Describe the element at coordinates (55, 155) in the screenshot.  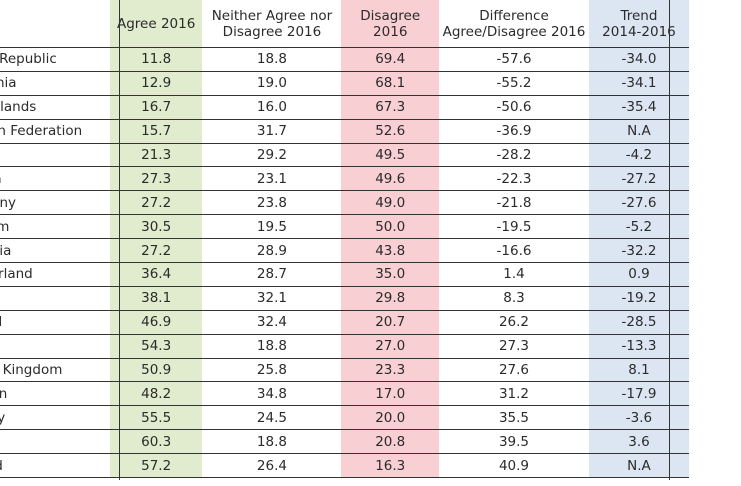
I see `cell-country: Israel` at that location.